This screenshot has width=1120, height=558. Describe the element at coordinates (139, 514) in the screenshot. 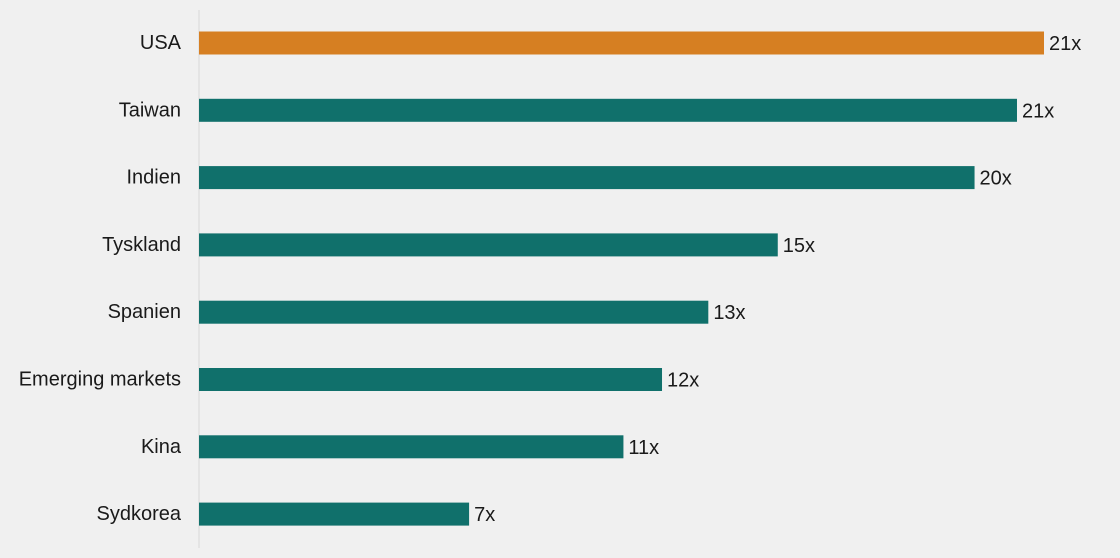

I see `category-label: Sydkorea` at that location.